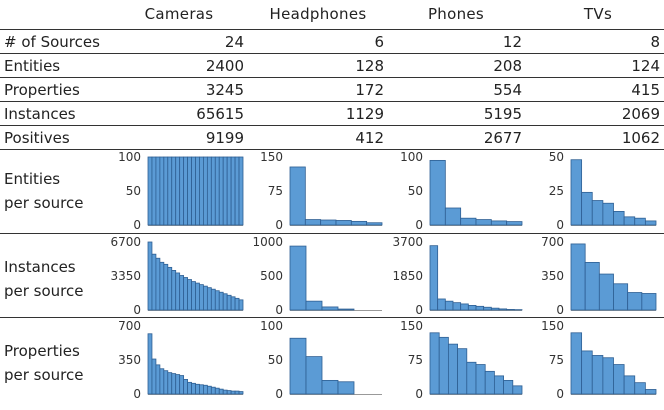 This screenshot has height=410, width=664. What do you see at coordinates (42, 351) in the screenshot?
I see `hist-row-label-properties: Properties` at bounding box center [42, 351].